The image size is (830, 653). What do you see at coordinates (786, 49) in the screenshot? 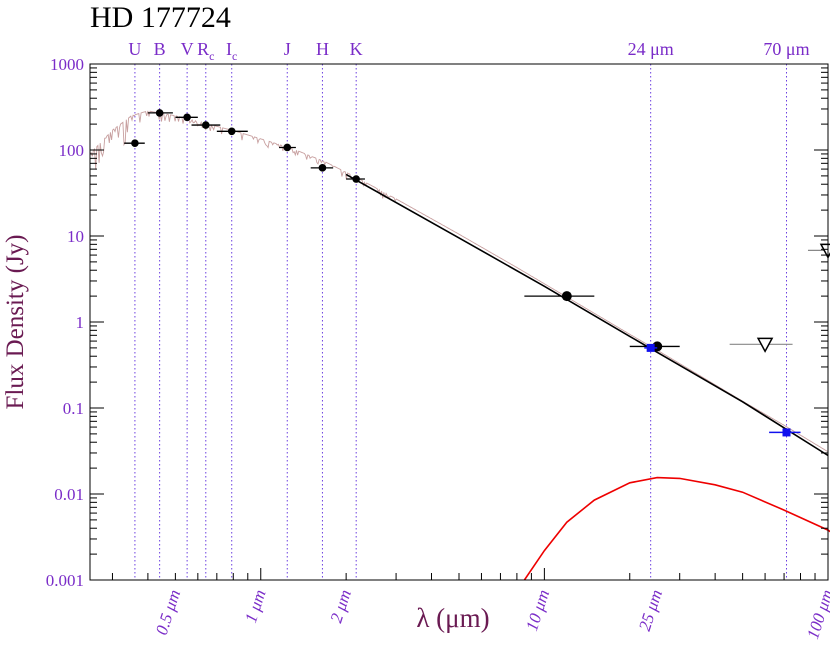
I see `band-label-9: 70 μm` at bounding box center [786, 49].